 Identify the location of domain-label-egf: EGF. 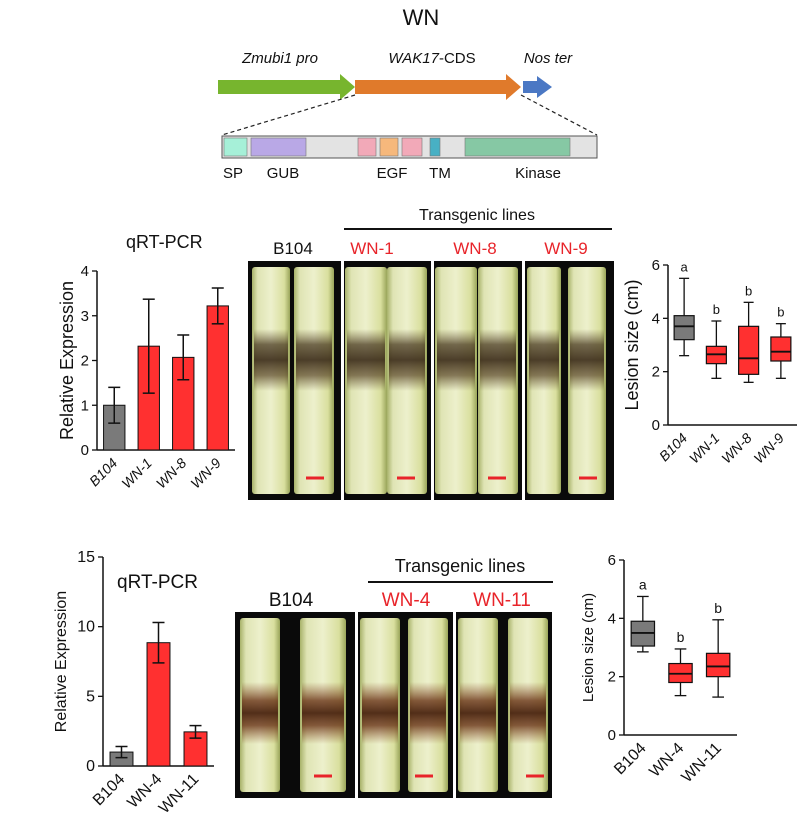
(392, 173).